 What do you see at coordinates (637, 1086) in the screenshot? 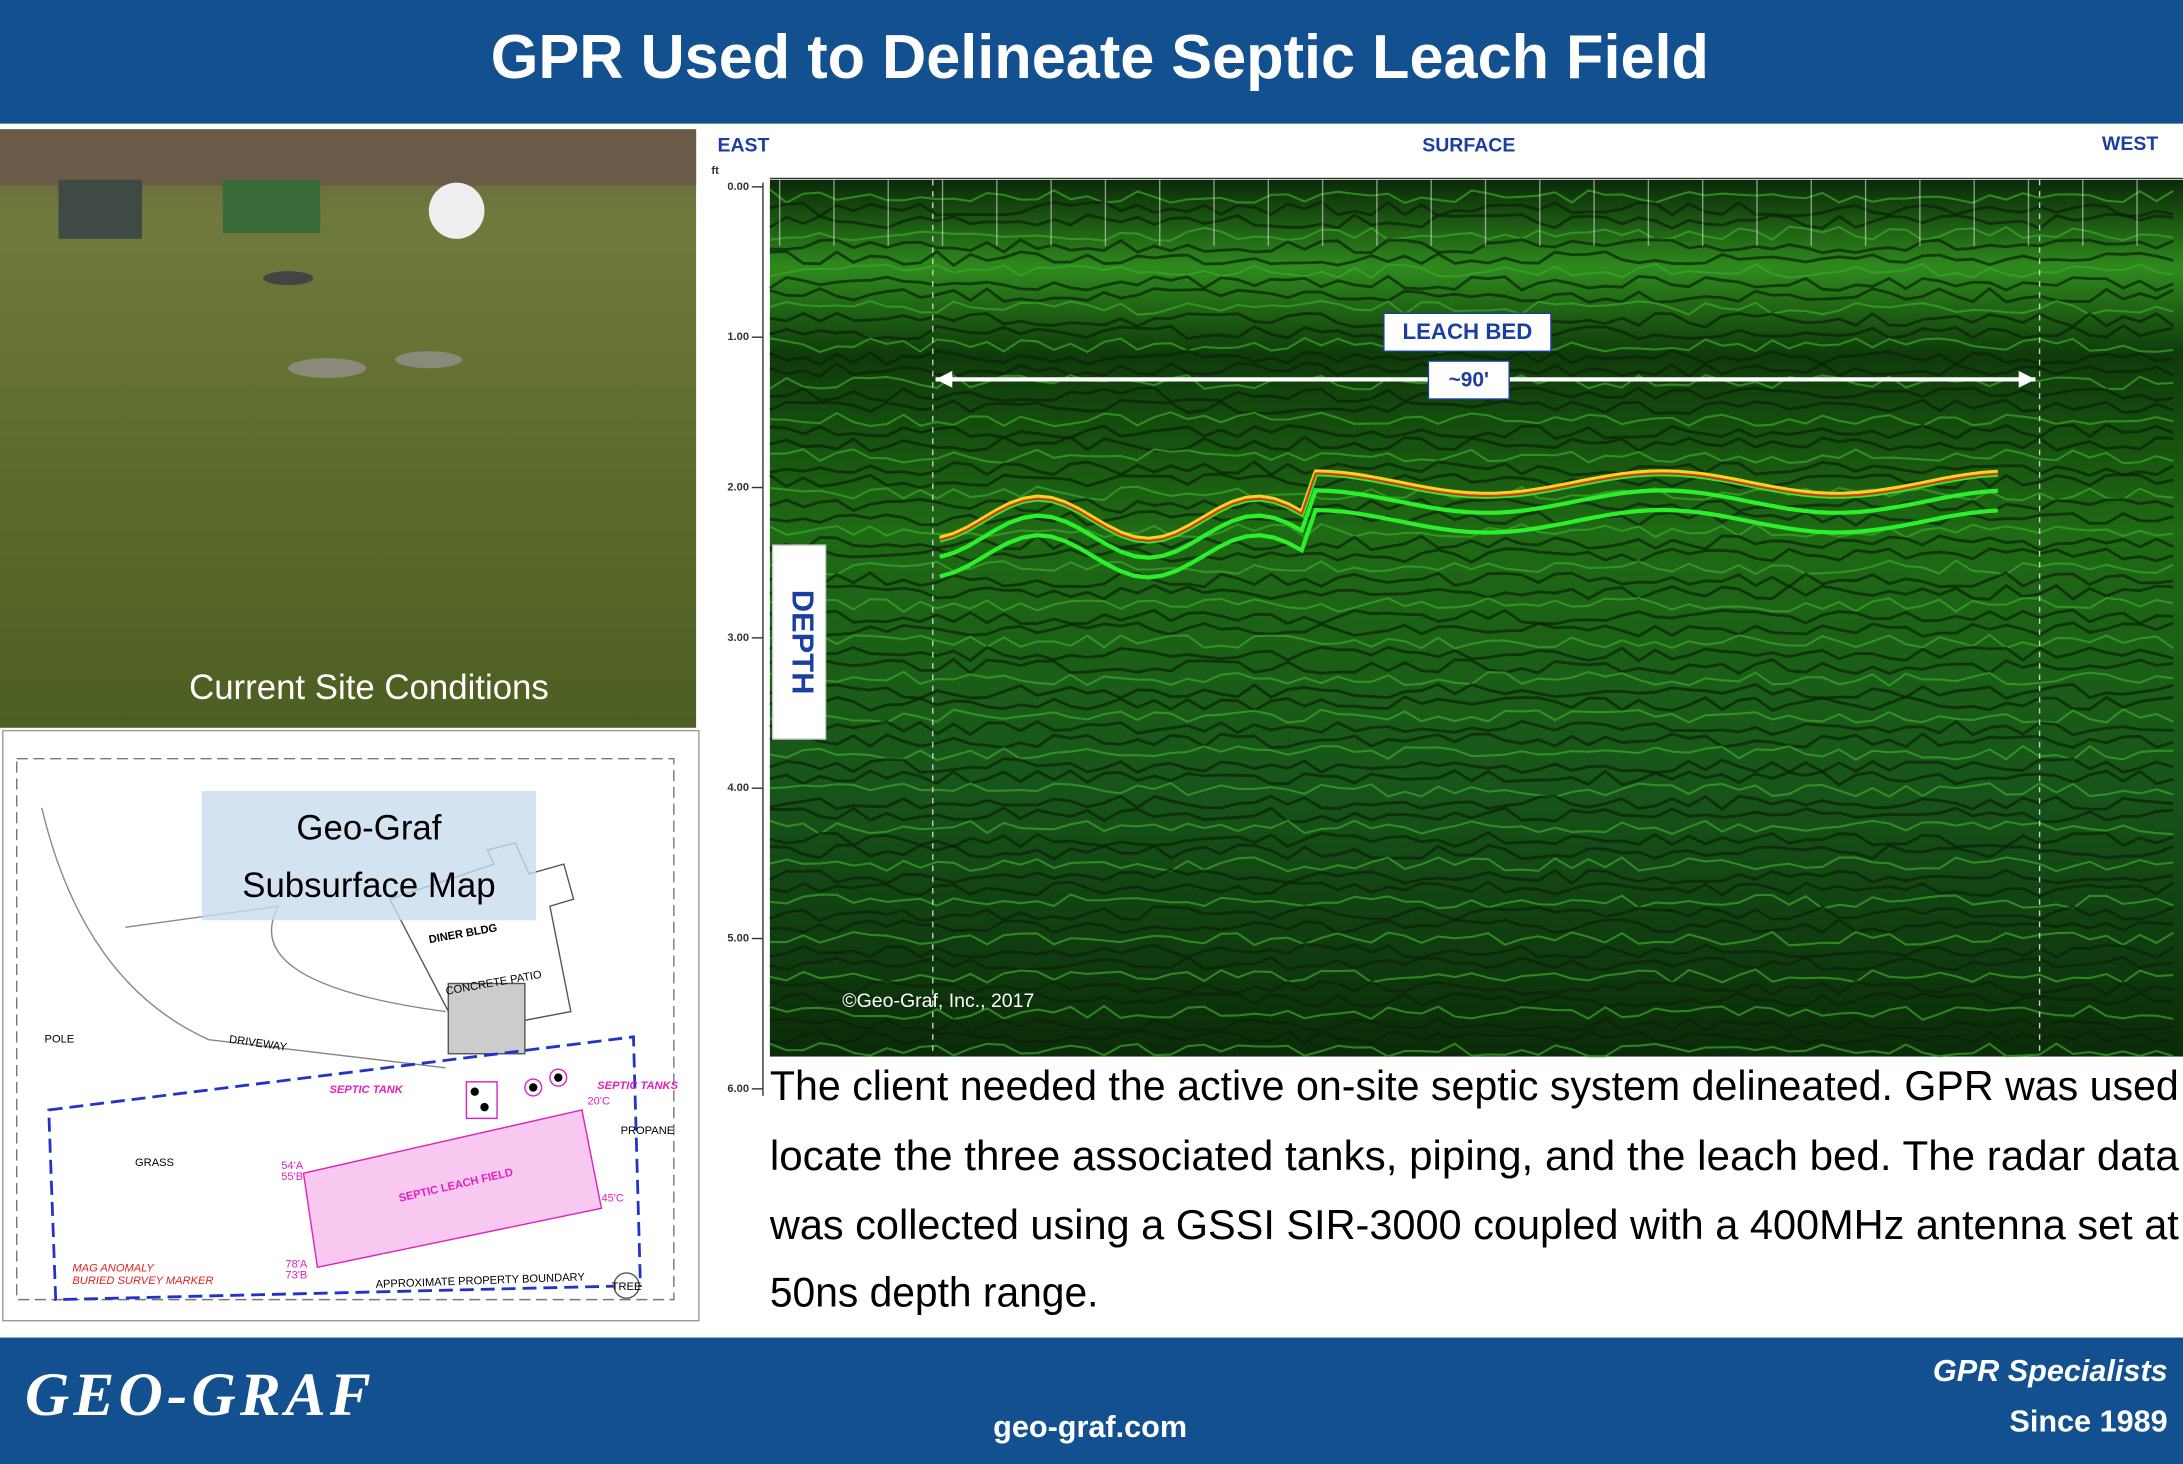
I see `map-label: SEPTIC TANKS` at bounding box center [637, 1086].